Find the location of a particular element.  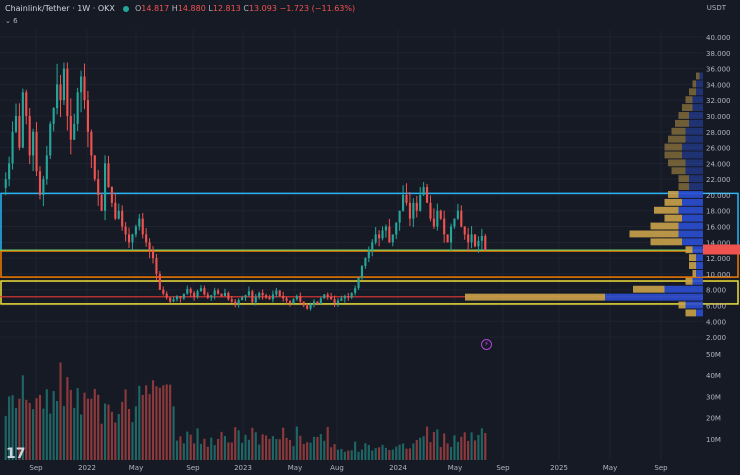

currency-label: USDT is located at coordinates (716, 8).